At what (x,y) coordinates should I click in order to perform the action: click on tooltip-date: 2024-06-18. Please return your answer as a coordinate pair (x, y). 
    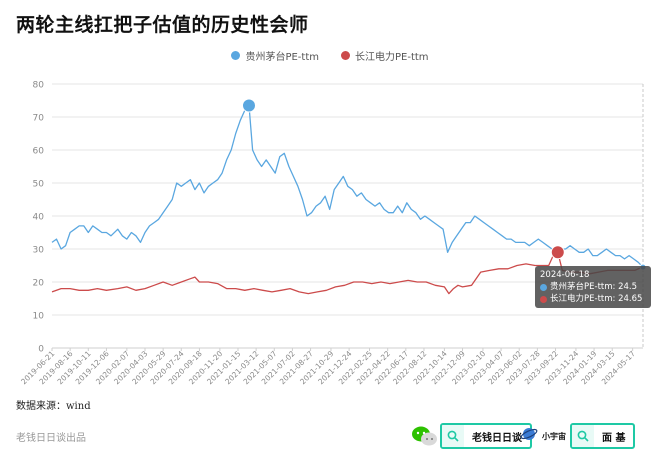
    Looking at the image, I should click on (565, 275).